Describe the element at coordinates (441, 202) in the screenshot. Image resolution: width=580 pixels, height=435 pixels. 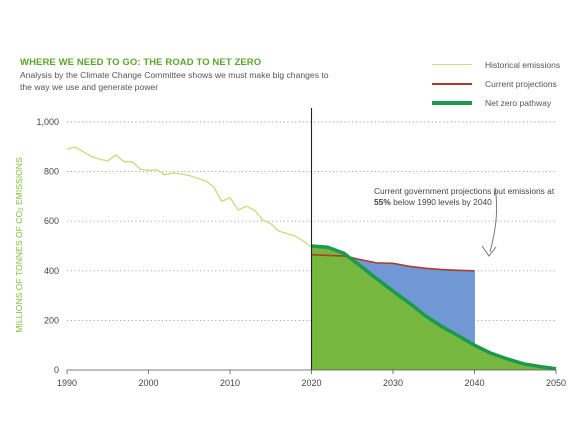
I see `annotation-text-after: below 1990 levels by 2040` at that location.